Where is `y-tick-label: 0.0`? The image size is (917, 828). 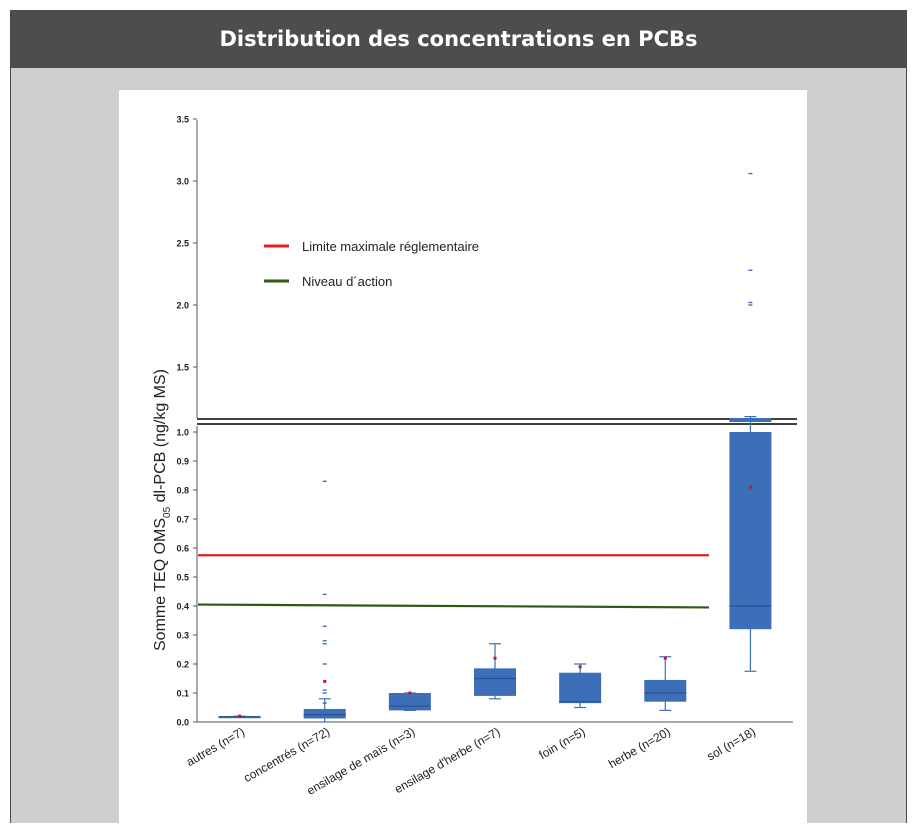 y-tick-label: 0.0 is located at coordinates (182, 723).